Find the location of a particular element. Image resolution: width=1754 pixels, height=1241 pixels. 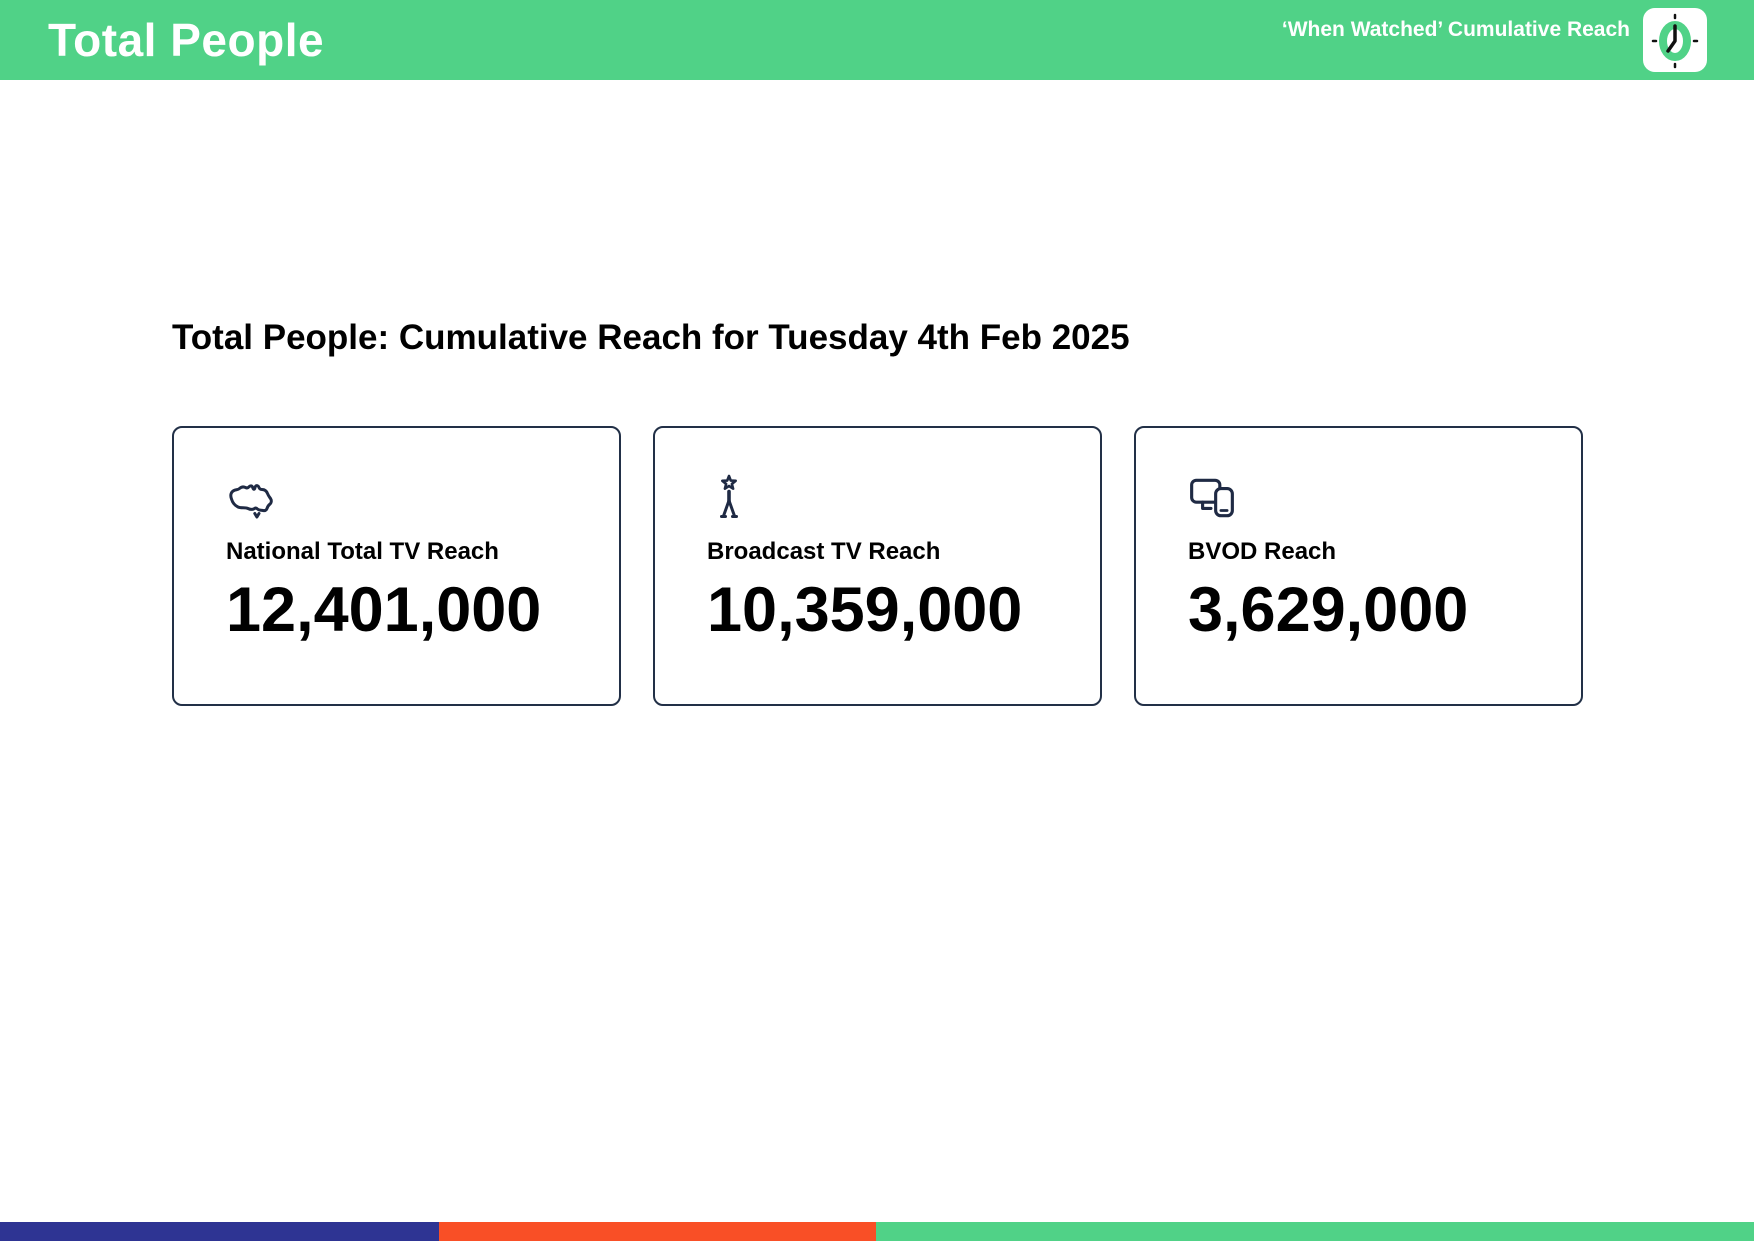

header-subtitle: ‘When Watched’ Cumulative Reach is located at coordinates (1455, 29).